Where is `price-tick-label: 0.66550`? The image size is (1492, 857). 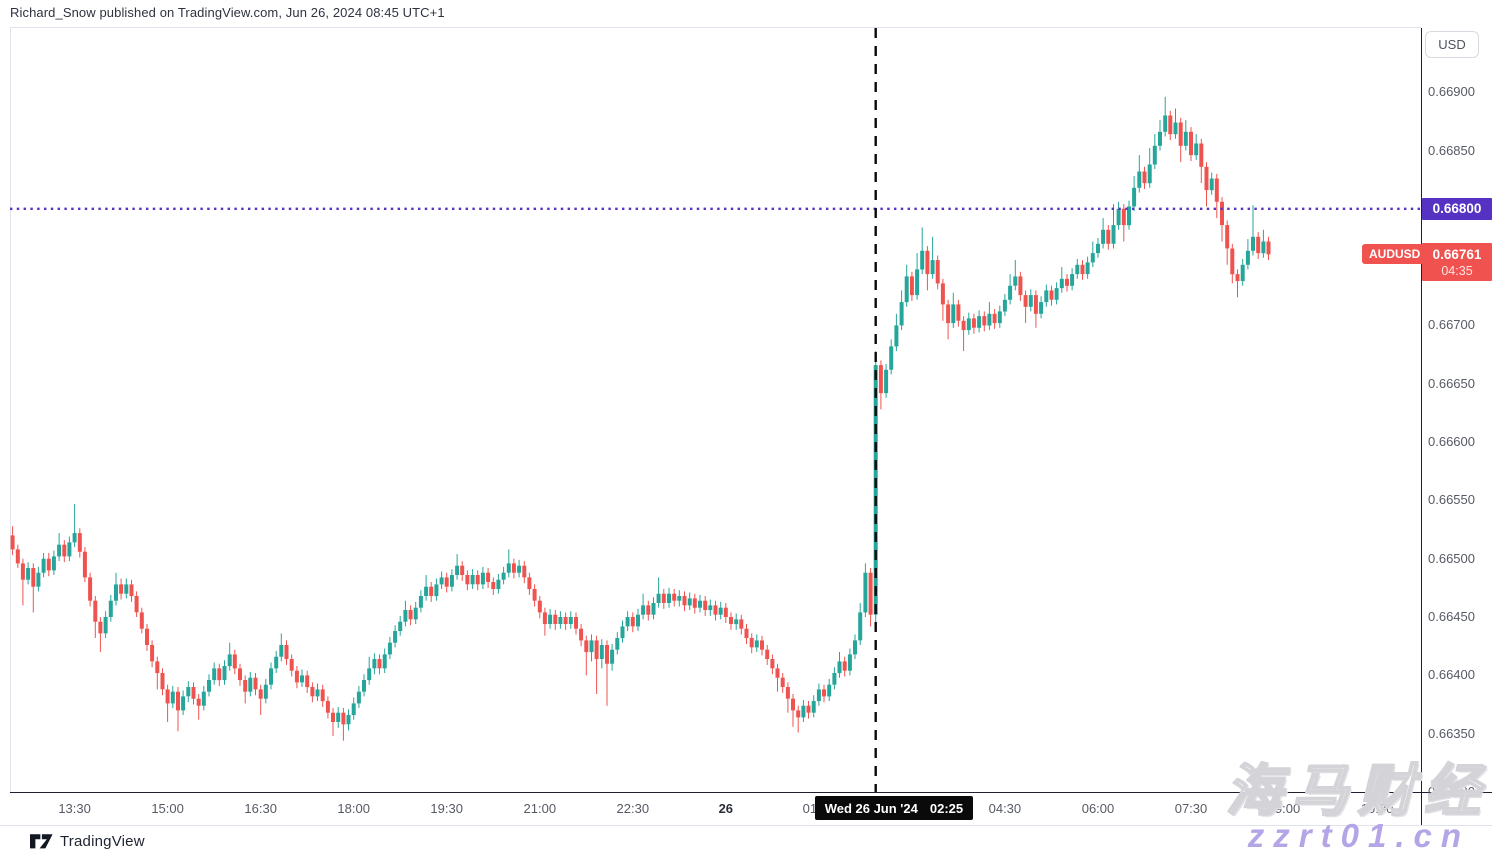
price-tick-label: 0.66550 is located at coordinates (1451, 500).